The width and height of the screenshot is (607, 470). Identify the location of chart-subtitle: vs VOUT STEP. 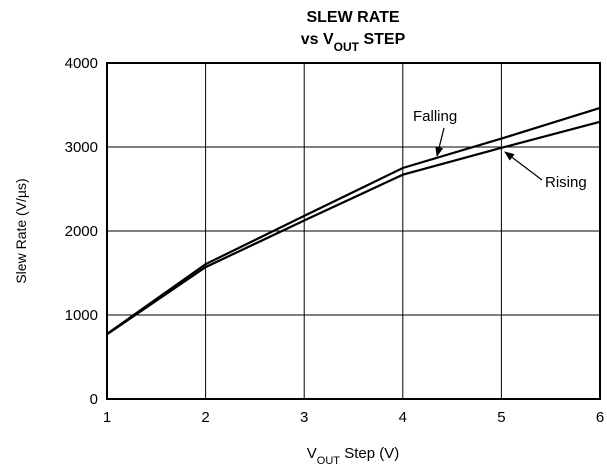
(353, 42).